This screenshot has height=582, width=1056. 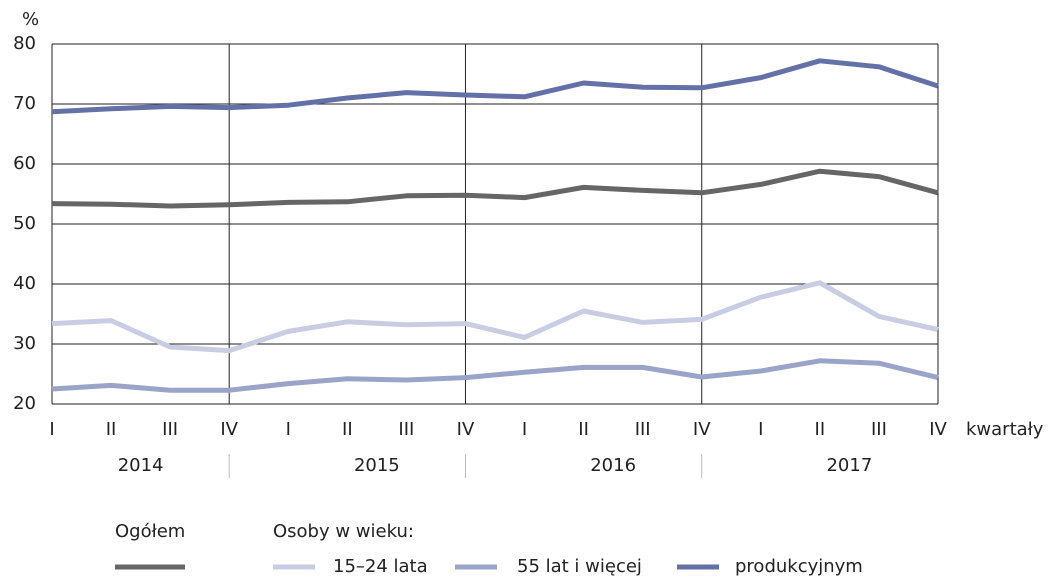 What do you see at coordinates (343, 531) in the screenshot?
I see `legend-group-label: Osoby w wieku:` at bounding box center [343, 531].